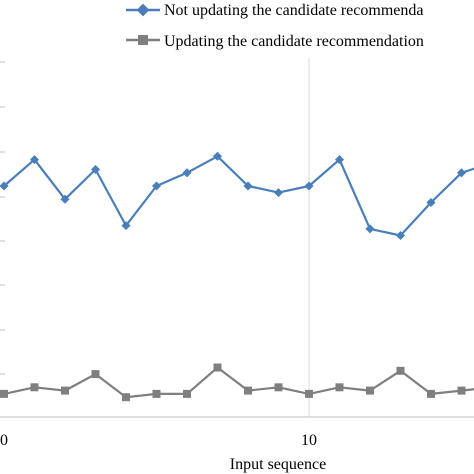  I want to click on series-line, so click(238, 382).